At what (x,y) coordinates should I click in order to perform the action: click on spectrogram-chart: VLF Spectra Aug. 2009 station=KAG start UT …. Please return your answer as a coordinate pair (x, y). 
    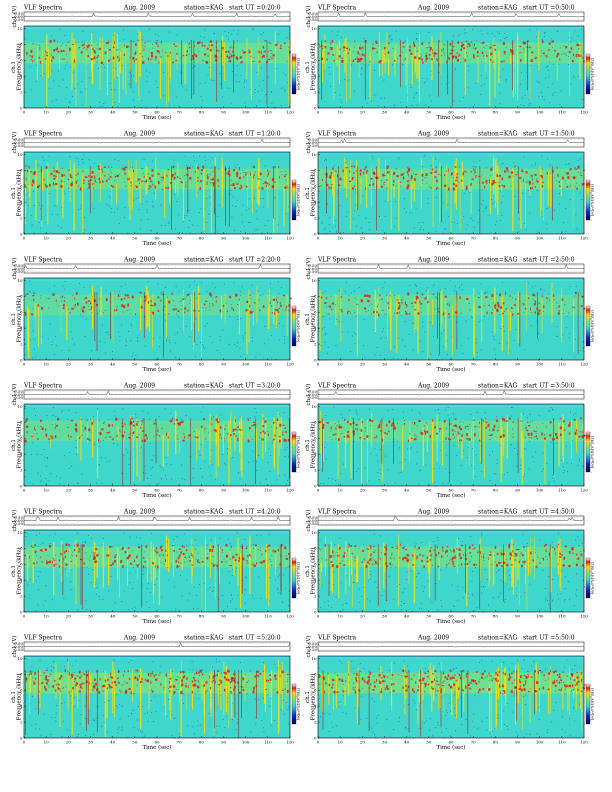
    Looking at the image, I should click on (156, 315).